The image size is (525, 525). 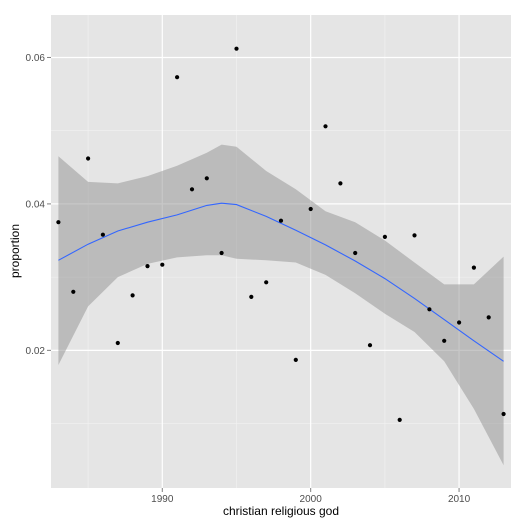 I want to click on y-tick-label: 0.06, so click(x=36, y=58).